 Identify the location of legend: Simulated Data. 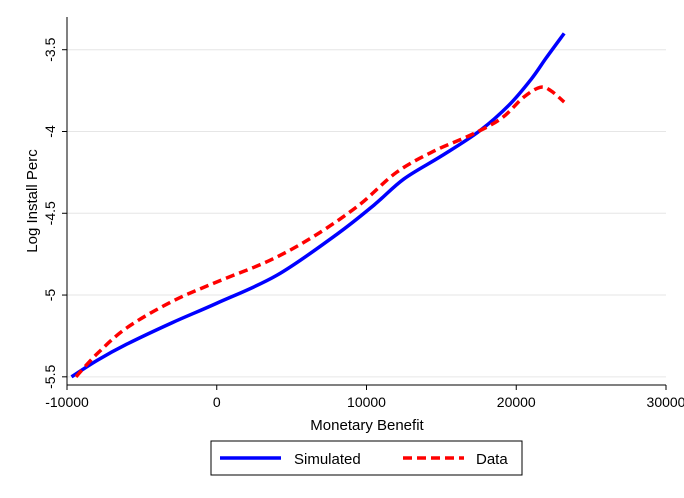
(366, 458).